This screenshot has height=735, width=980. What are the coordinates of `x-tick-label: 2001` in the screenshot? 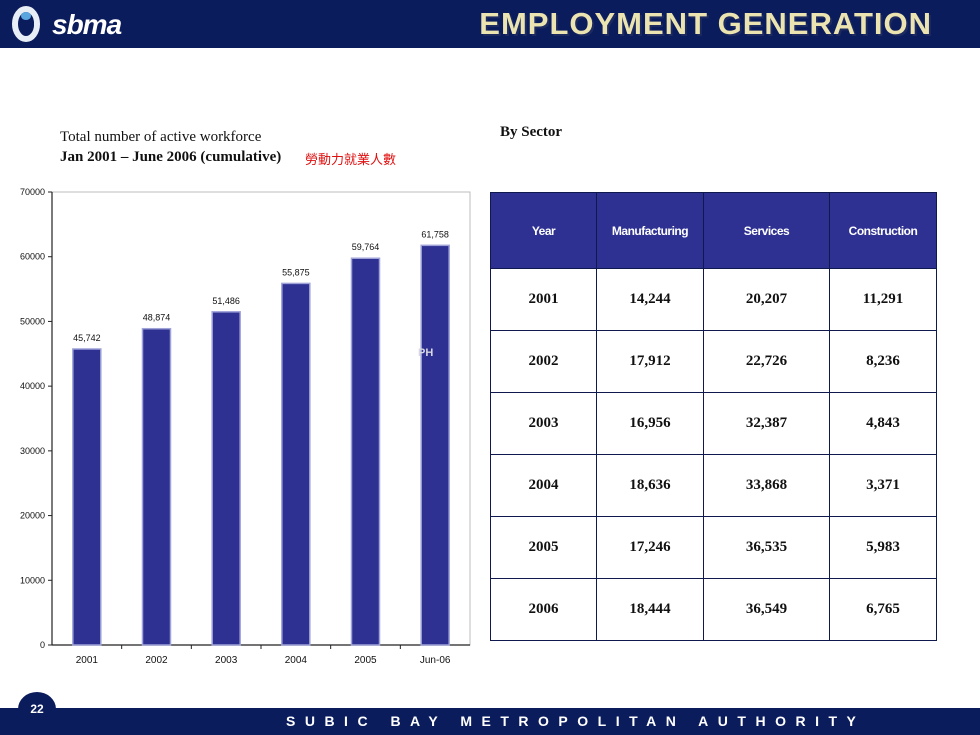 It's located at (87, 660).